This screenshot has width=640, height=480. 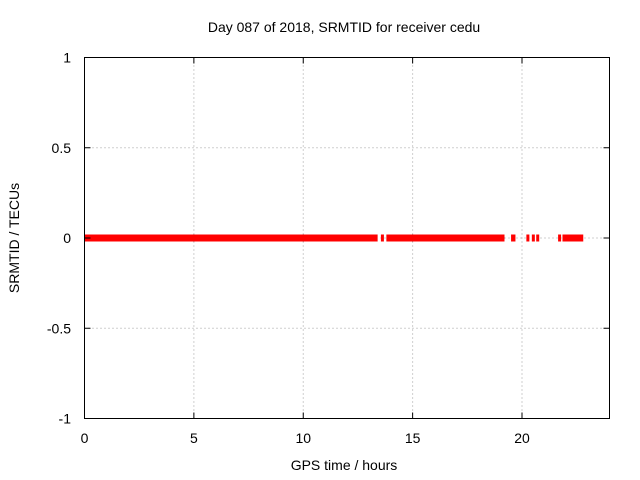 I want to click on x-tick-label: 0, so click(x=85, y=438).